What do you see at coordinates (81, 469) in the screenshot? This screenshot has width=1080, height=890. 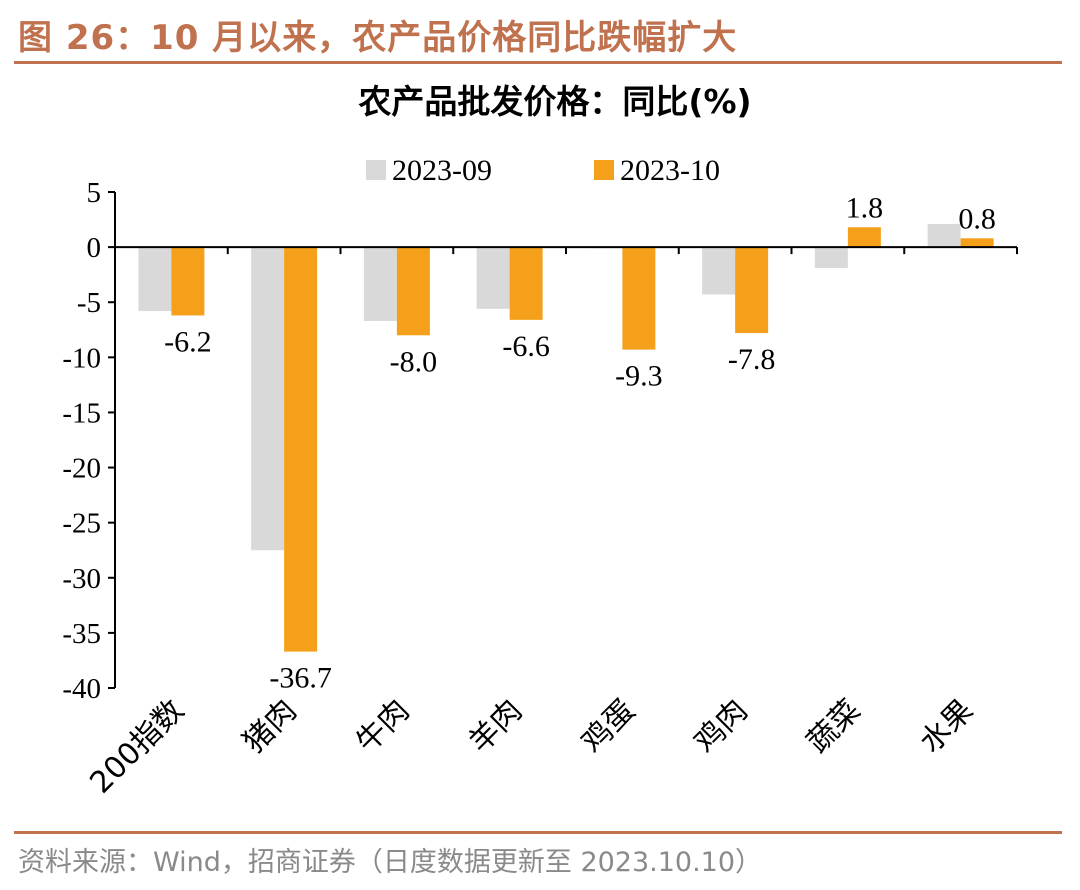 I see `y-tick-label: -20` at bounding box center [81, 469].